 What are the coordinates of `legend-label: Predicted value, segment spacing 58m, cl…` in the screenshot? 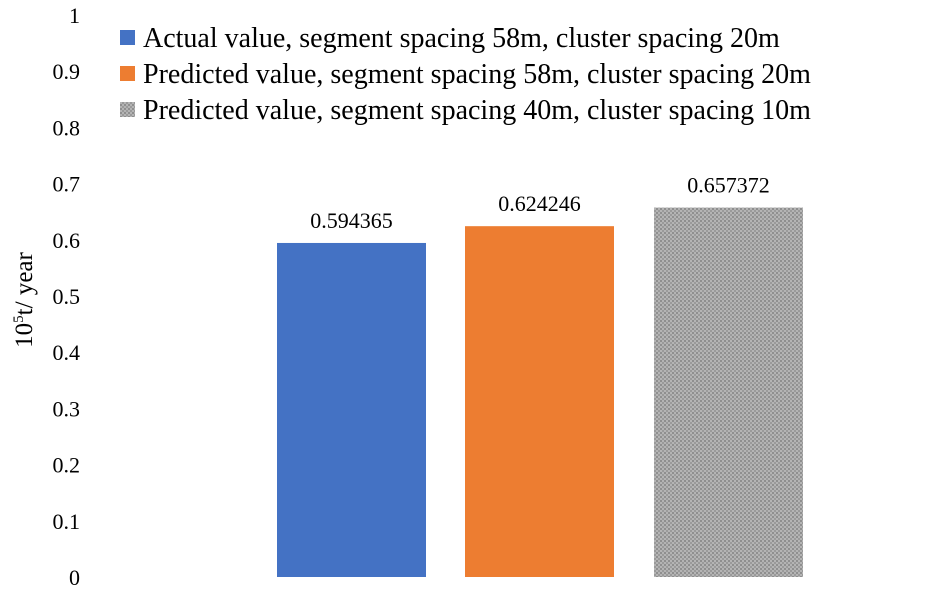 It's located at (477, 74).